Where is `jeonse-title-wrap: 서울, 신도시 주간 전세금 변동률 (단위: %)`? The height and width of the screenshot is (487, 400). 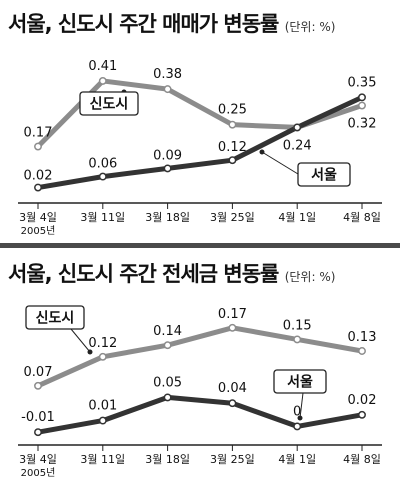
jeonse-title-wrap: 서울, 신도시 주간 전세금 변동률 (단위: %) is located at coordinates (171, 273).